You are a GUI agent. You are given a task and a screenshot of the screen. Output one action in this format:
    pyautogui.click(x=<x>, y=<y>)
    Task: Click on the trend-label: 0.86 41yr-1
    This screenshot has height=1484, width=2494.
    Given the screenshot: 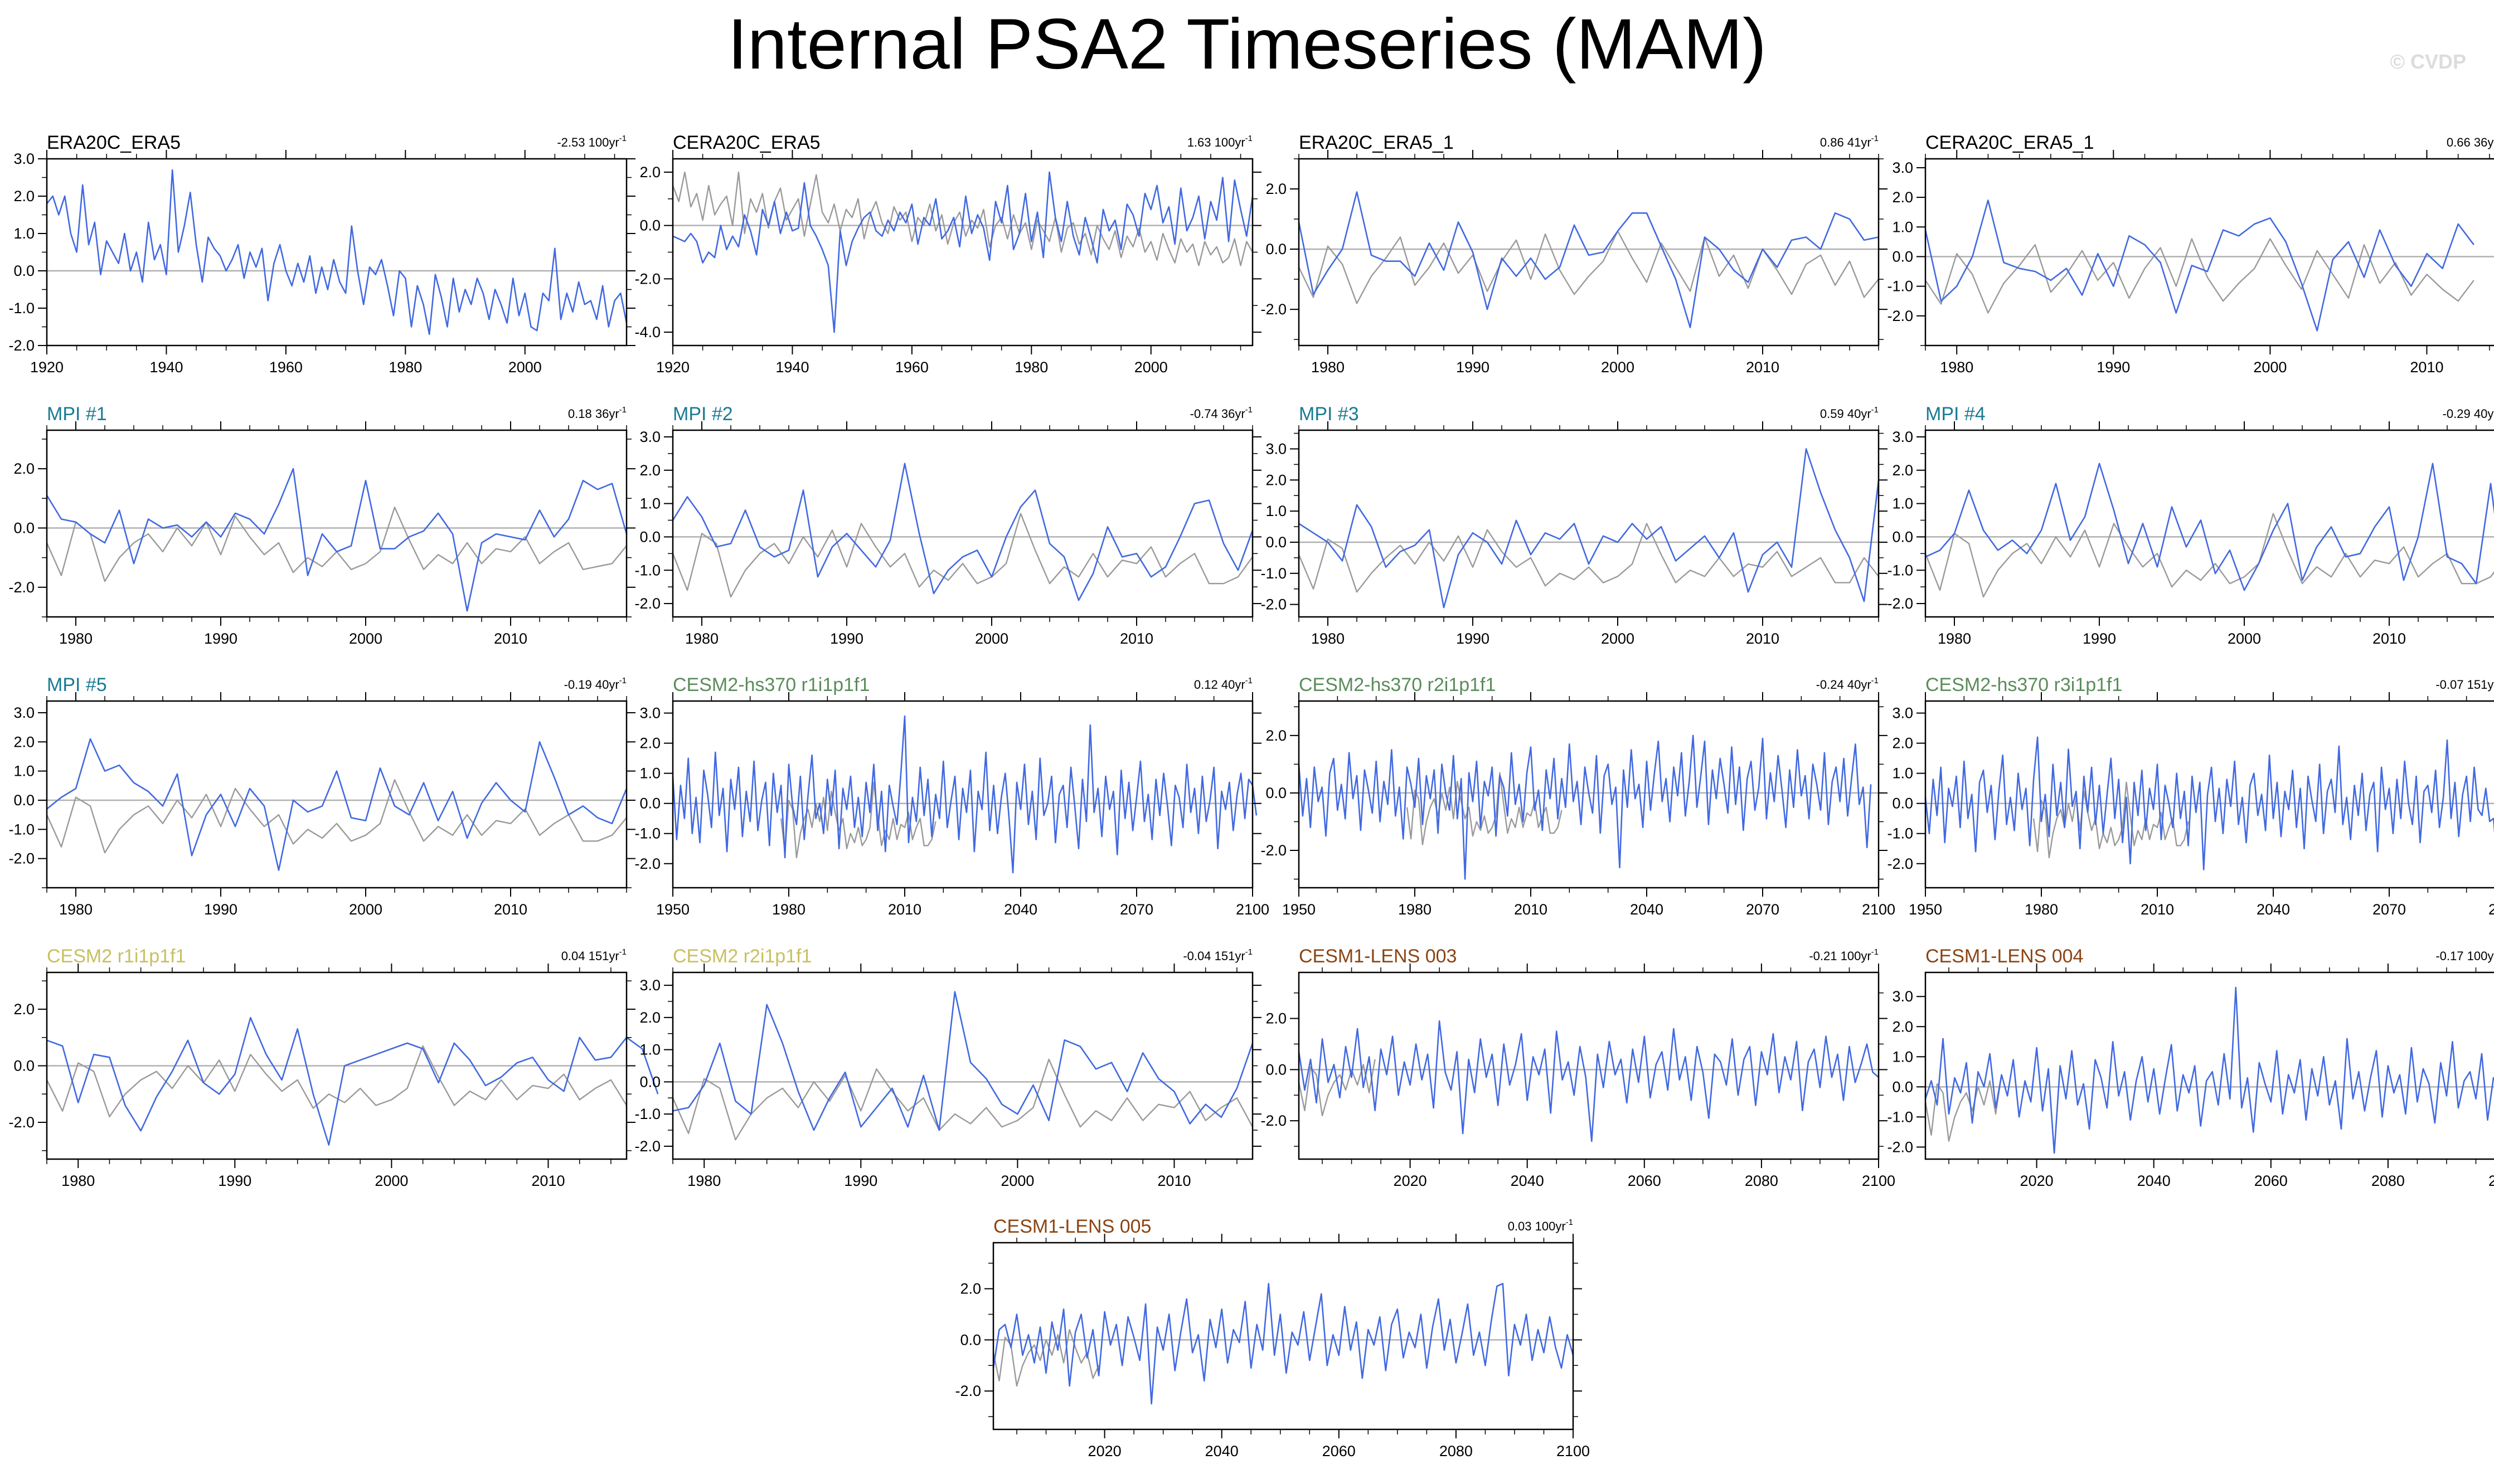 What is the action you would take?
    pyautogui.click(x=1849, y=141)
    